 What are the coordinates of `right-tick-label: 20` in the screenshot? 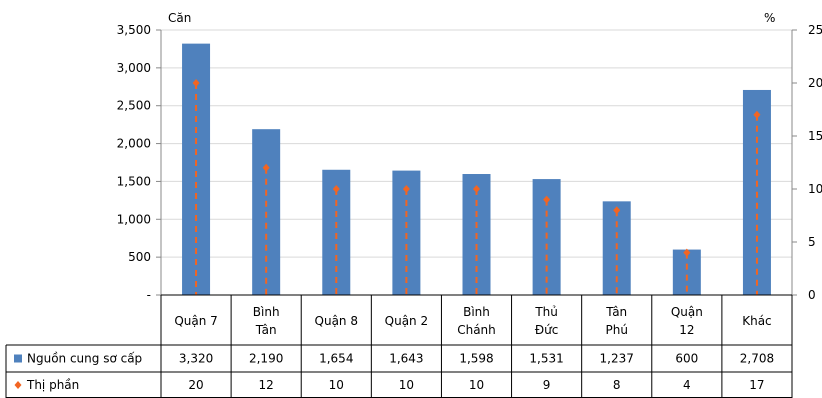 It's located at (815, 83).